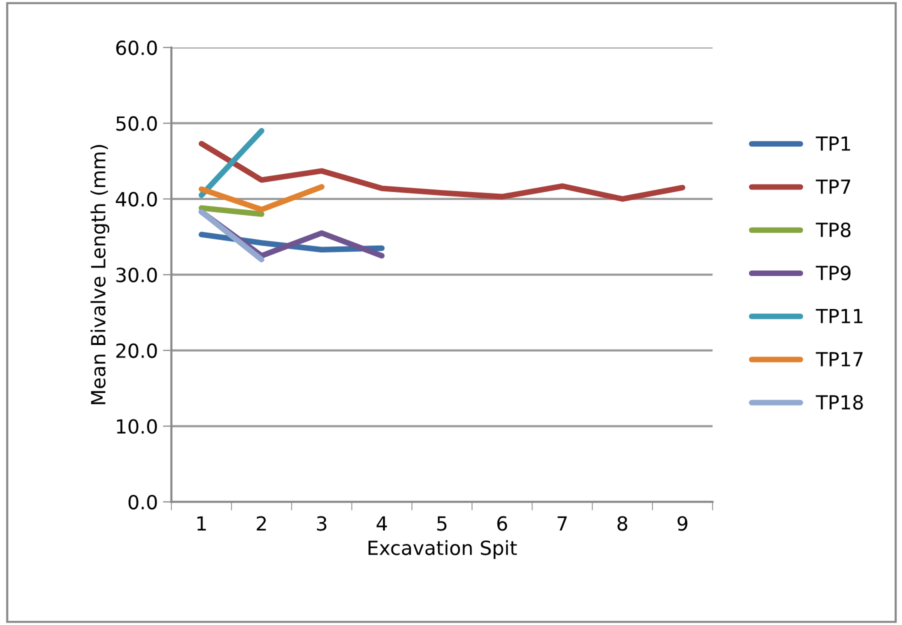 The image size is (902, 625). I want to click on x-axis-title: Excavation Spit, so click(442, 549).